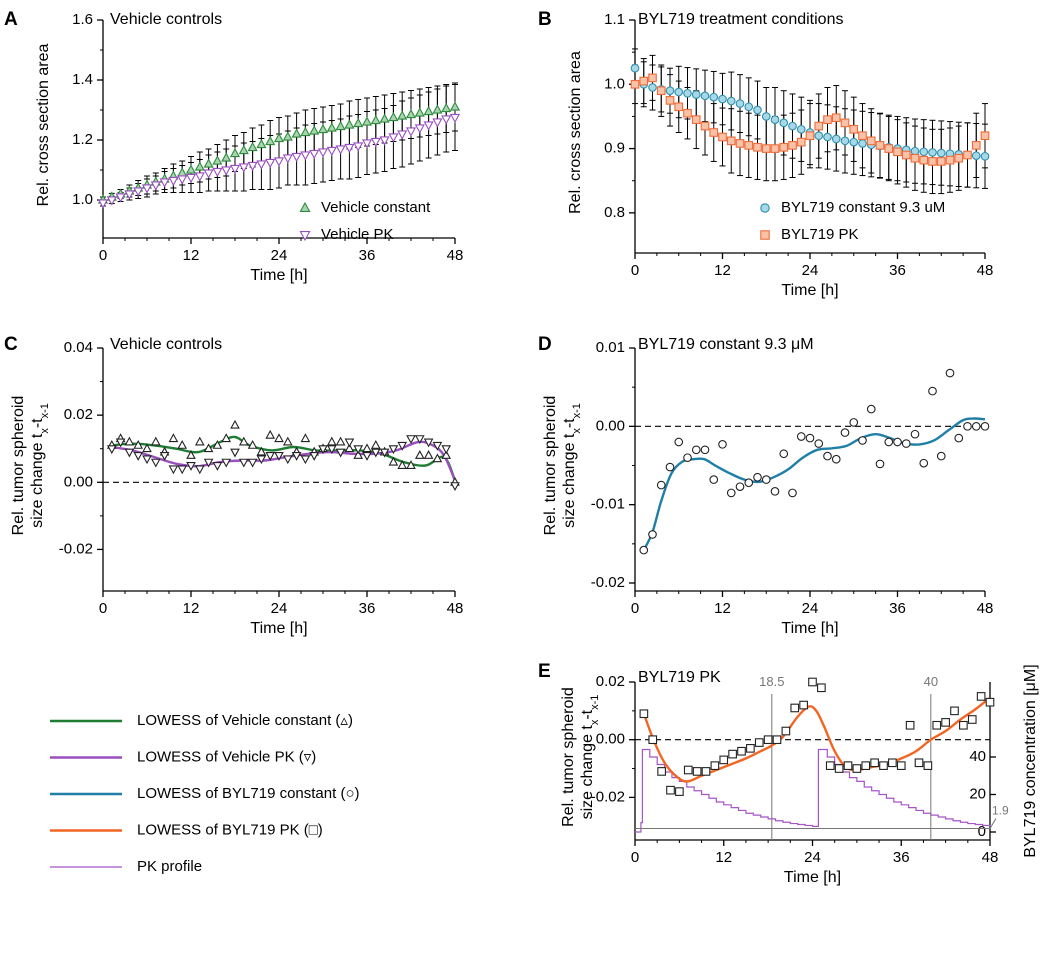  What do you see at coordinates (993, 823) in the screenshot?
I see `threshold-pointer` at bounding box center [993, 823].